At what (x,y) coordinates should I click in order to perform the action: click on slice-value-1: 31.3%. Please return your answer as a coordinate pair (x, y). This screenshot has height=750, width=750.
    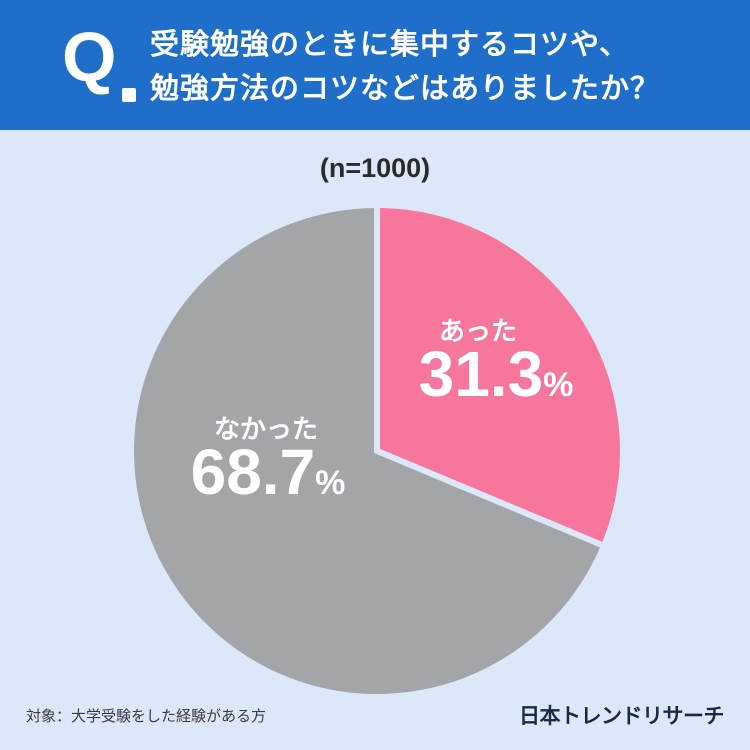
    Looking at the image, I should click on (496, 374).